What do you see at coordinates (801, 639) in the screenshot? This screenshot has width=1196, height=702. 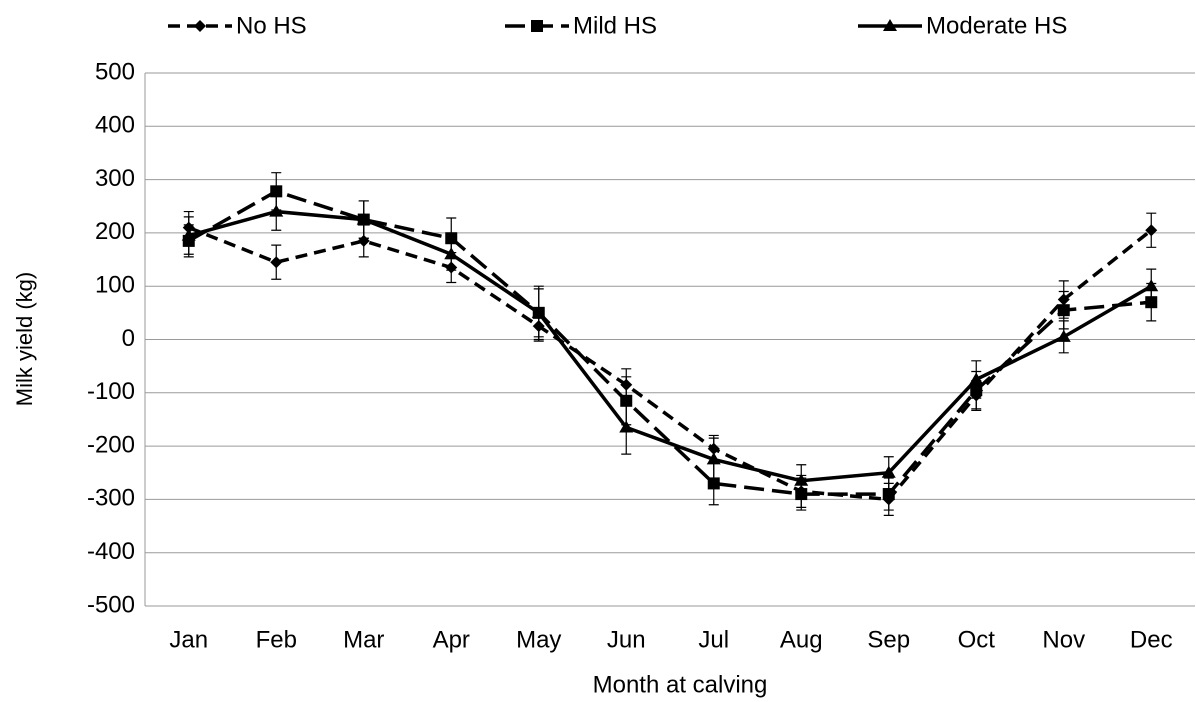 I see `x-tick-label: Aug` at bounding box center [801, 639].